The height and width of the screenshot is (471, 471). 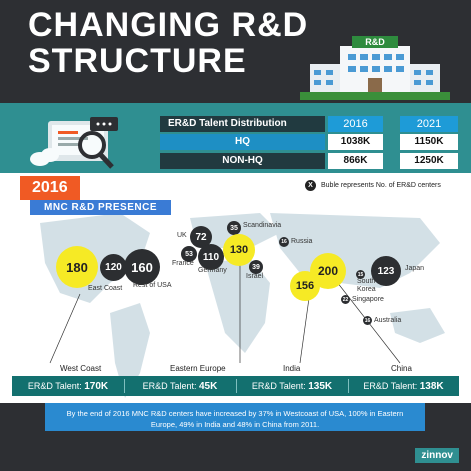 I want to click on bubble-germany: 110, so click(x=211, y=257).